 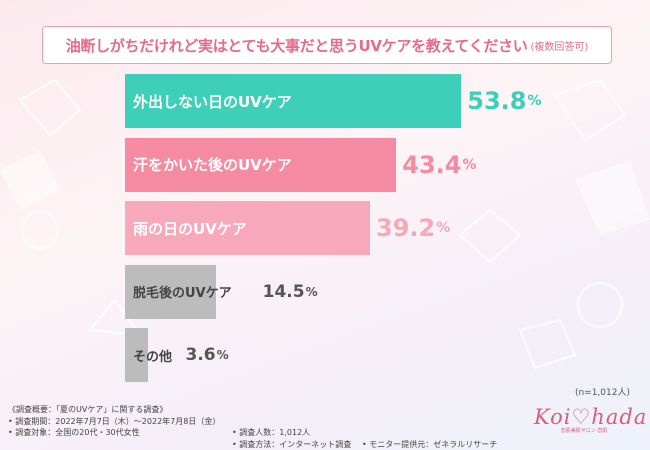 What do you see at coordinates (591, 417) in the screenshot?
I see `logo-text: Koi♡hada` at bounding box center [591, 417].